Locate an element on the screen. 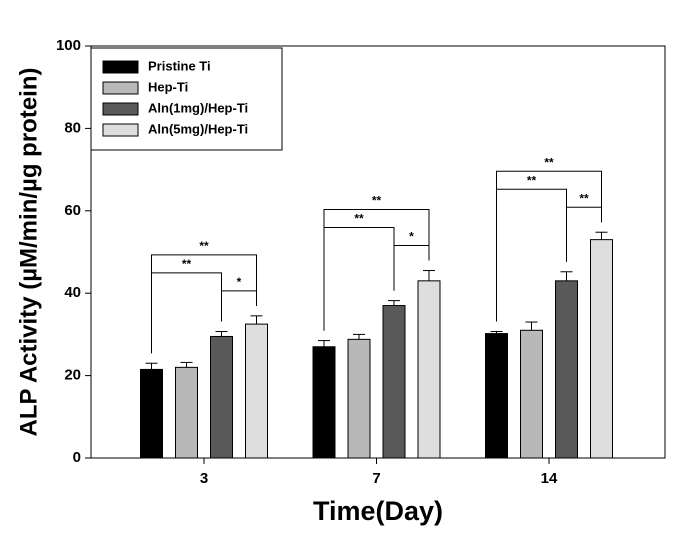 The image size is (685, 539). x-tick-label: 14 is located at coordinates (549, 478).